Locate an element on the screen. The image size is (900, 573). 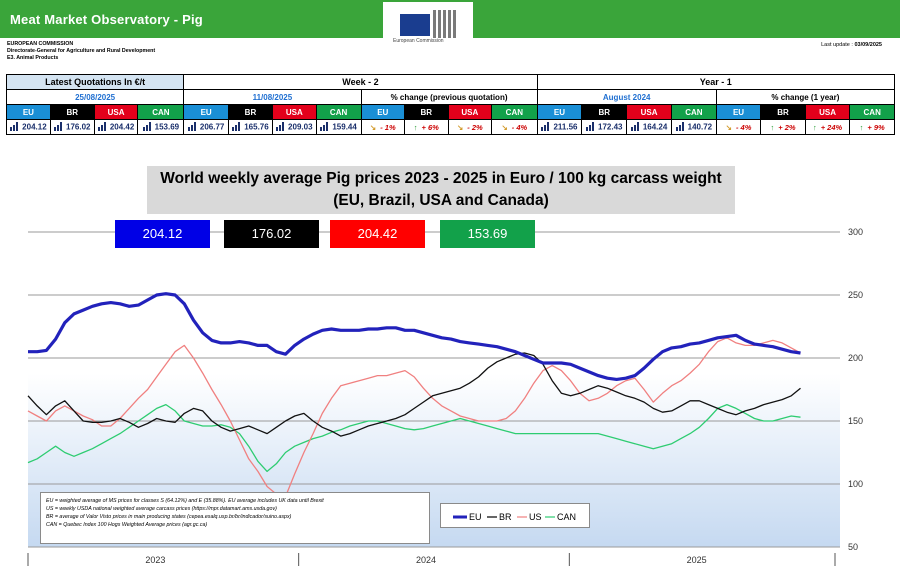
week-br-value: 165.76 is located at coordinates (250, 127).